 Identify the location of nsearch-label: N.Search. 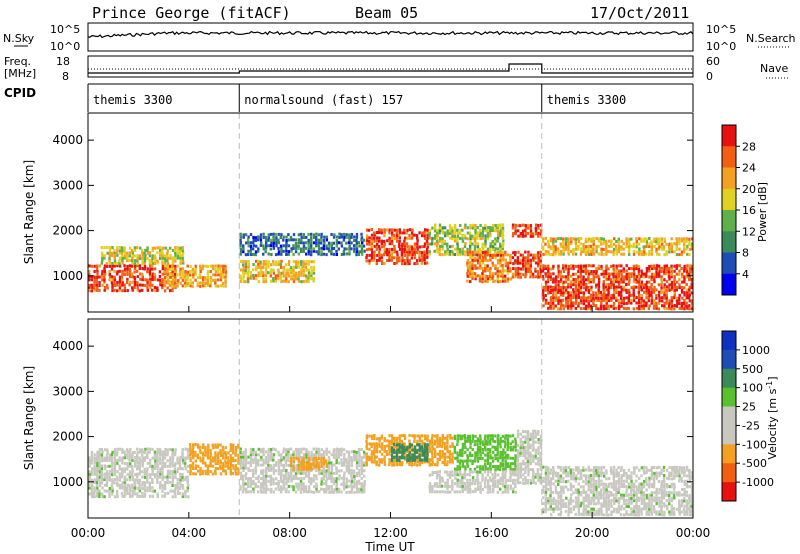
(771, 38).